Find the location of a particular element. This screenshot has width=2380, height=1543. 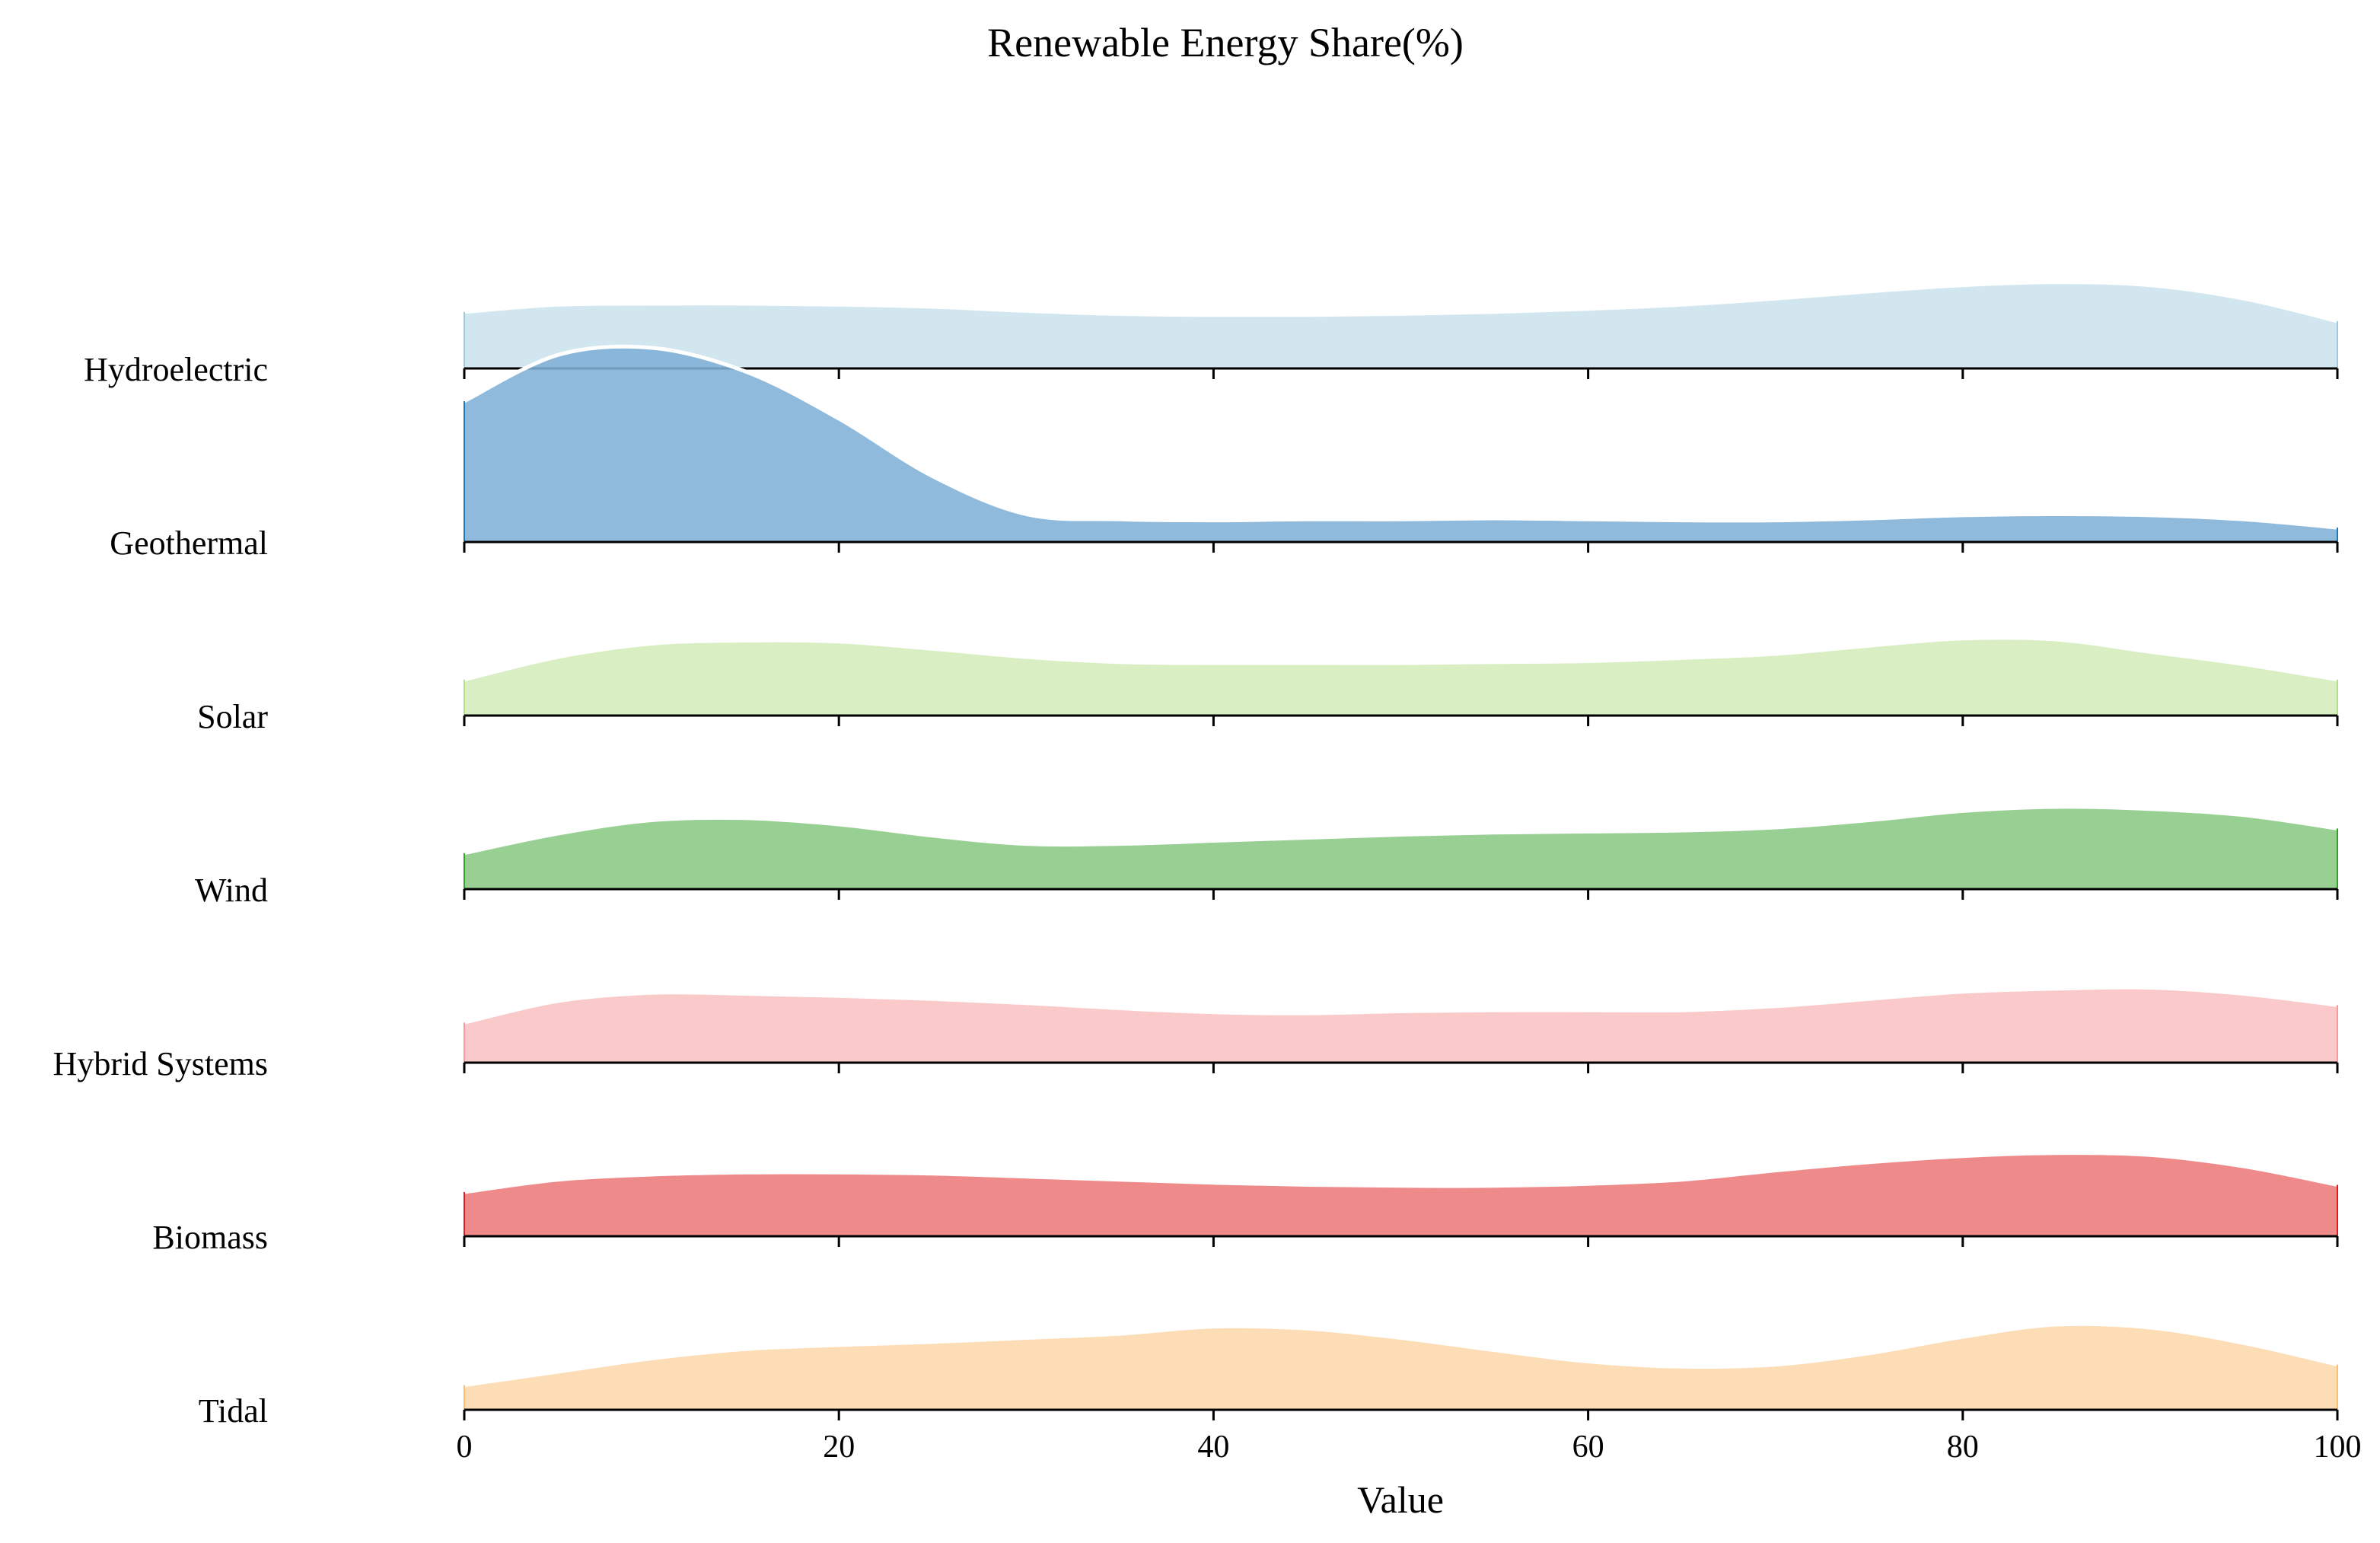

ridge-geothermal: Geothermal is located at coordinates (1224, 453).